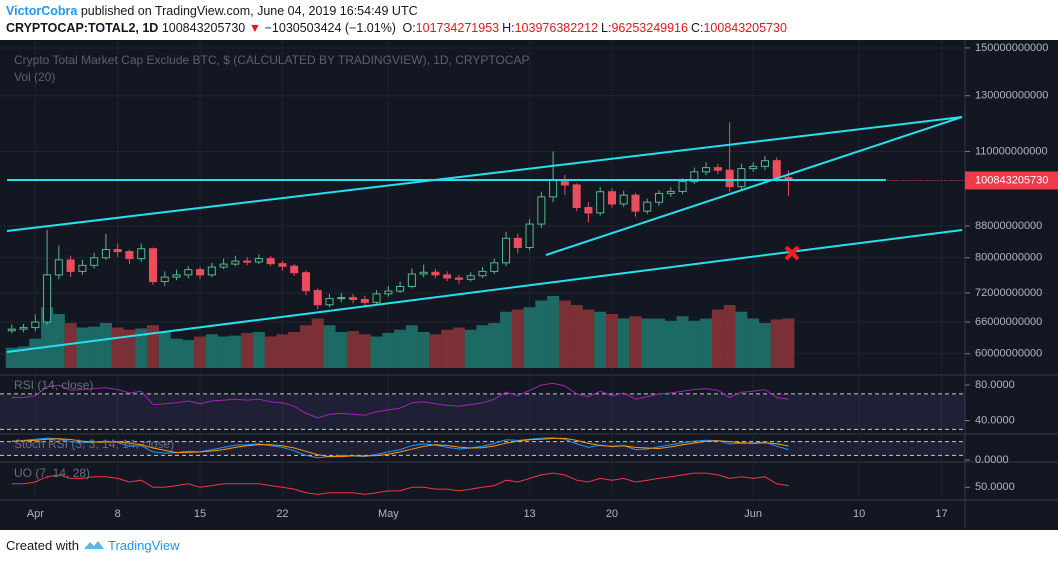 This screenshot has height=563, width=1058. Describe the element at coordinates (1011, 180) in the screenshot. I see `last-price-label: 100843205730` at that location.